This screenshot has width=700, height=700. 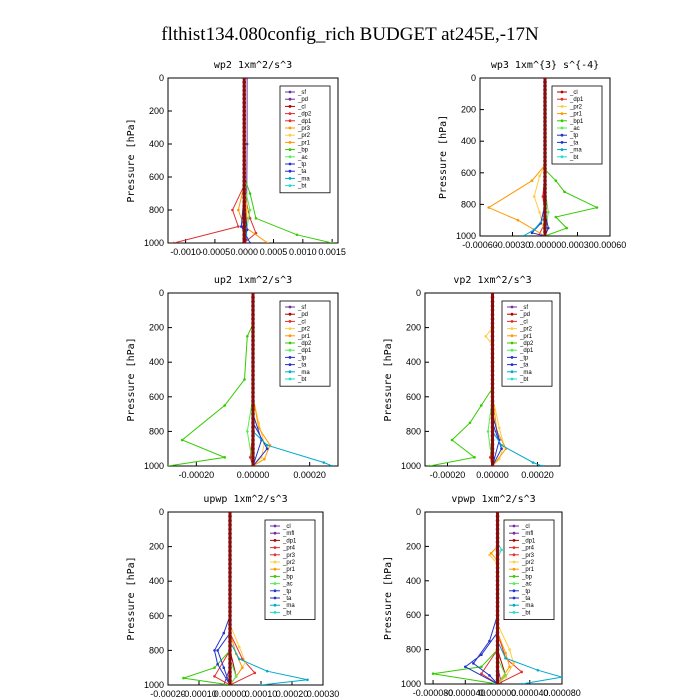 I want to click on x-tick-label: 0.000080, so click(x=562, y=693).